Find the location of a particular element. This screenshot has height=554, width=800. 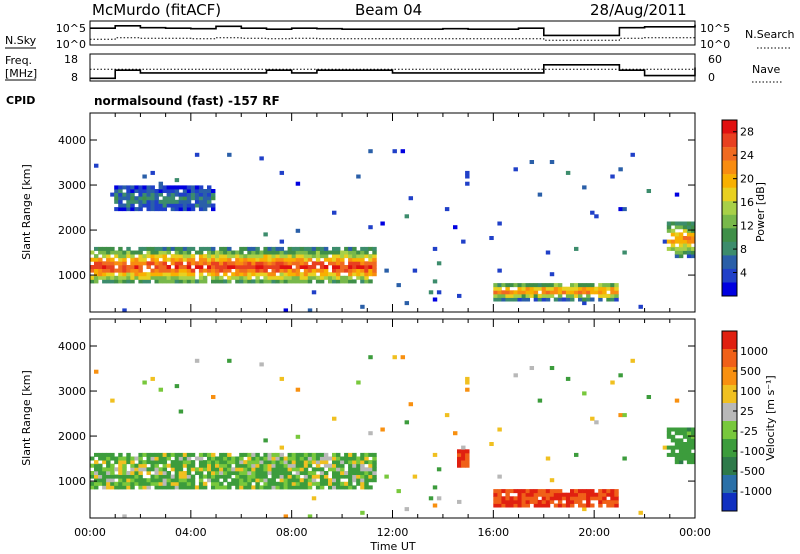

x-tick-label: 08:00 is located at coordinates (292, 532).